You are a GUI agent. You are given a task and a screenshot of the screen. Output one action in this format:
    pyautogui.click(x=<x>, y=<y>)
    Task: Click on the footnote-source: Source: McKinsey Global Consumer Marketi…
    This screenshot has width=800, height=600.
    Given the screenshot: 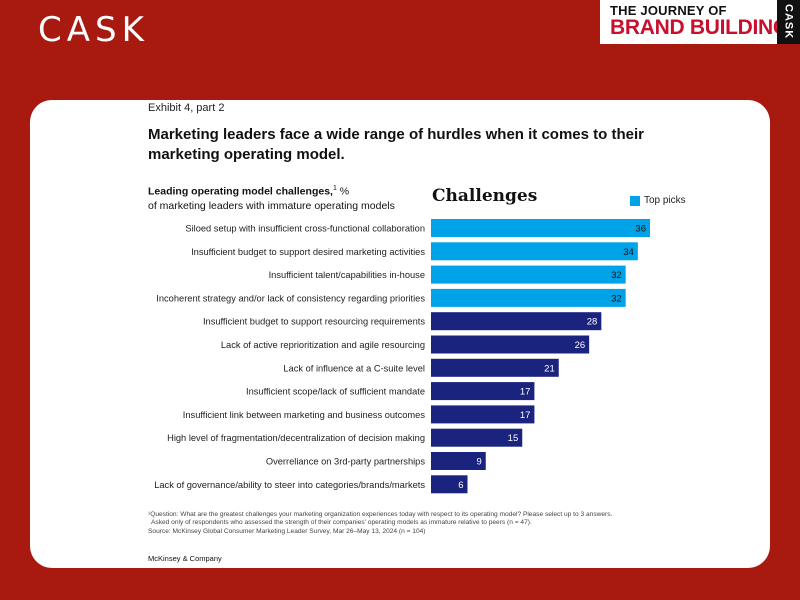 What is the action you would take?
    pyautogui.click(x=287, y=531)
    